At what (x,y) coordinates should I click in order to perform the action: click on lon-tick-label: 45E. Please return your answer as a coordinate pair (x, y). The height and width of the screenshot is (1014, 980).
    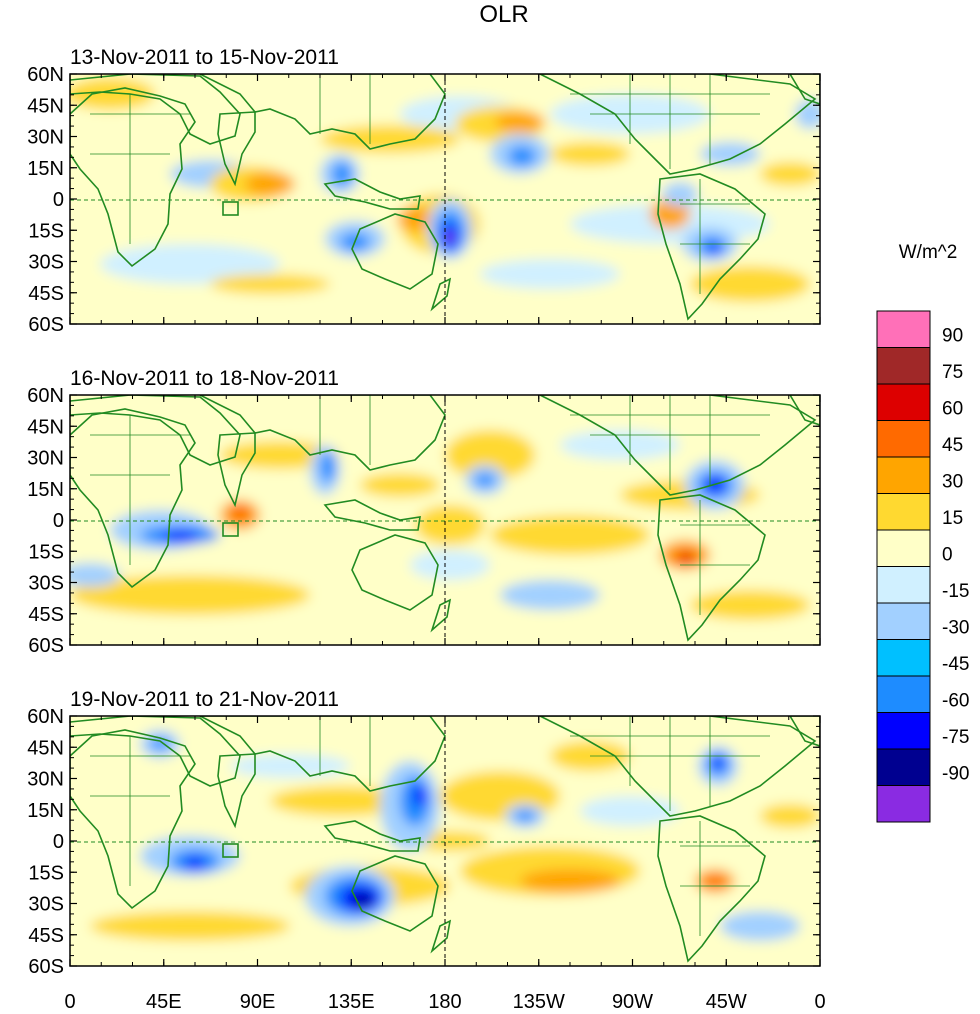
    Looking at the image, I should click on (164, 1002).